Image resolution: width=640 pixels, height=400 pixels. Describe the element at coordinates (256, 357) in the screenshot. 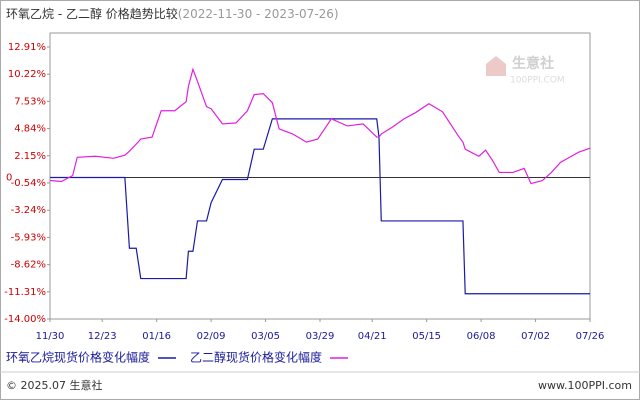

I see `legend-label: 乙二醇现货价格变化幅度` at that location.